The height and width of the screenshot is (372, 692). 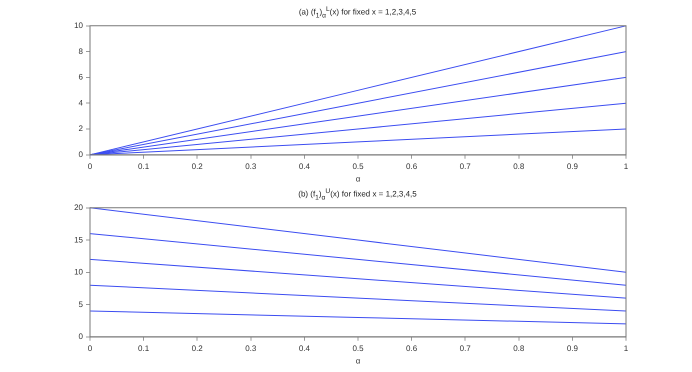 What do you see at coordinates (81, 103) in the screenshot?
I see `y-tick-label: 4` at bounding box center [81, 103].